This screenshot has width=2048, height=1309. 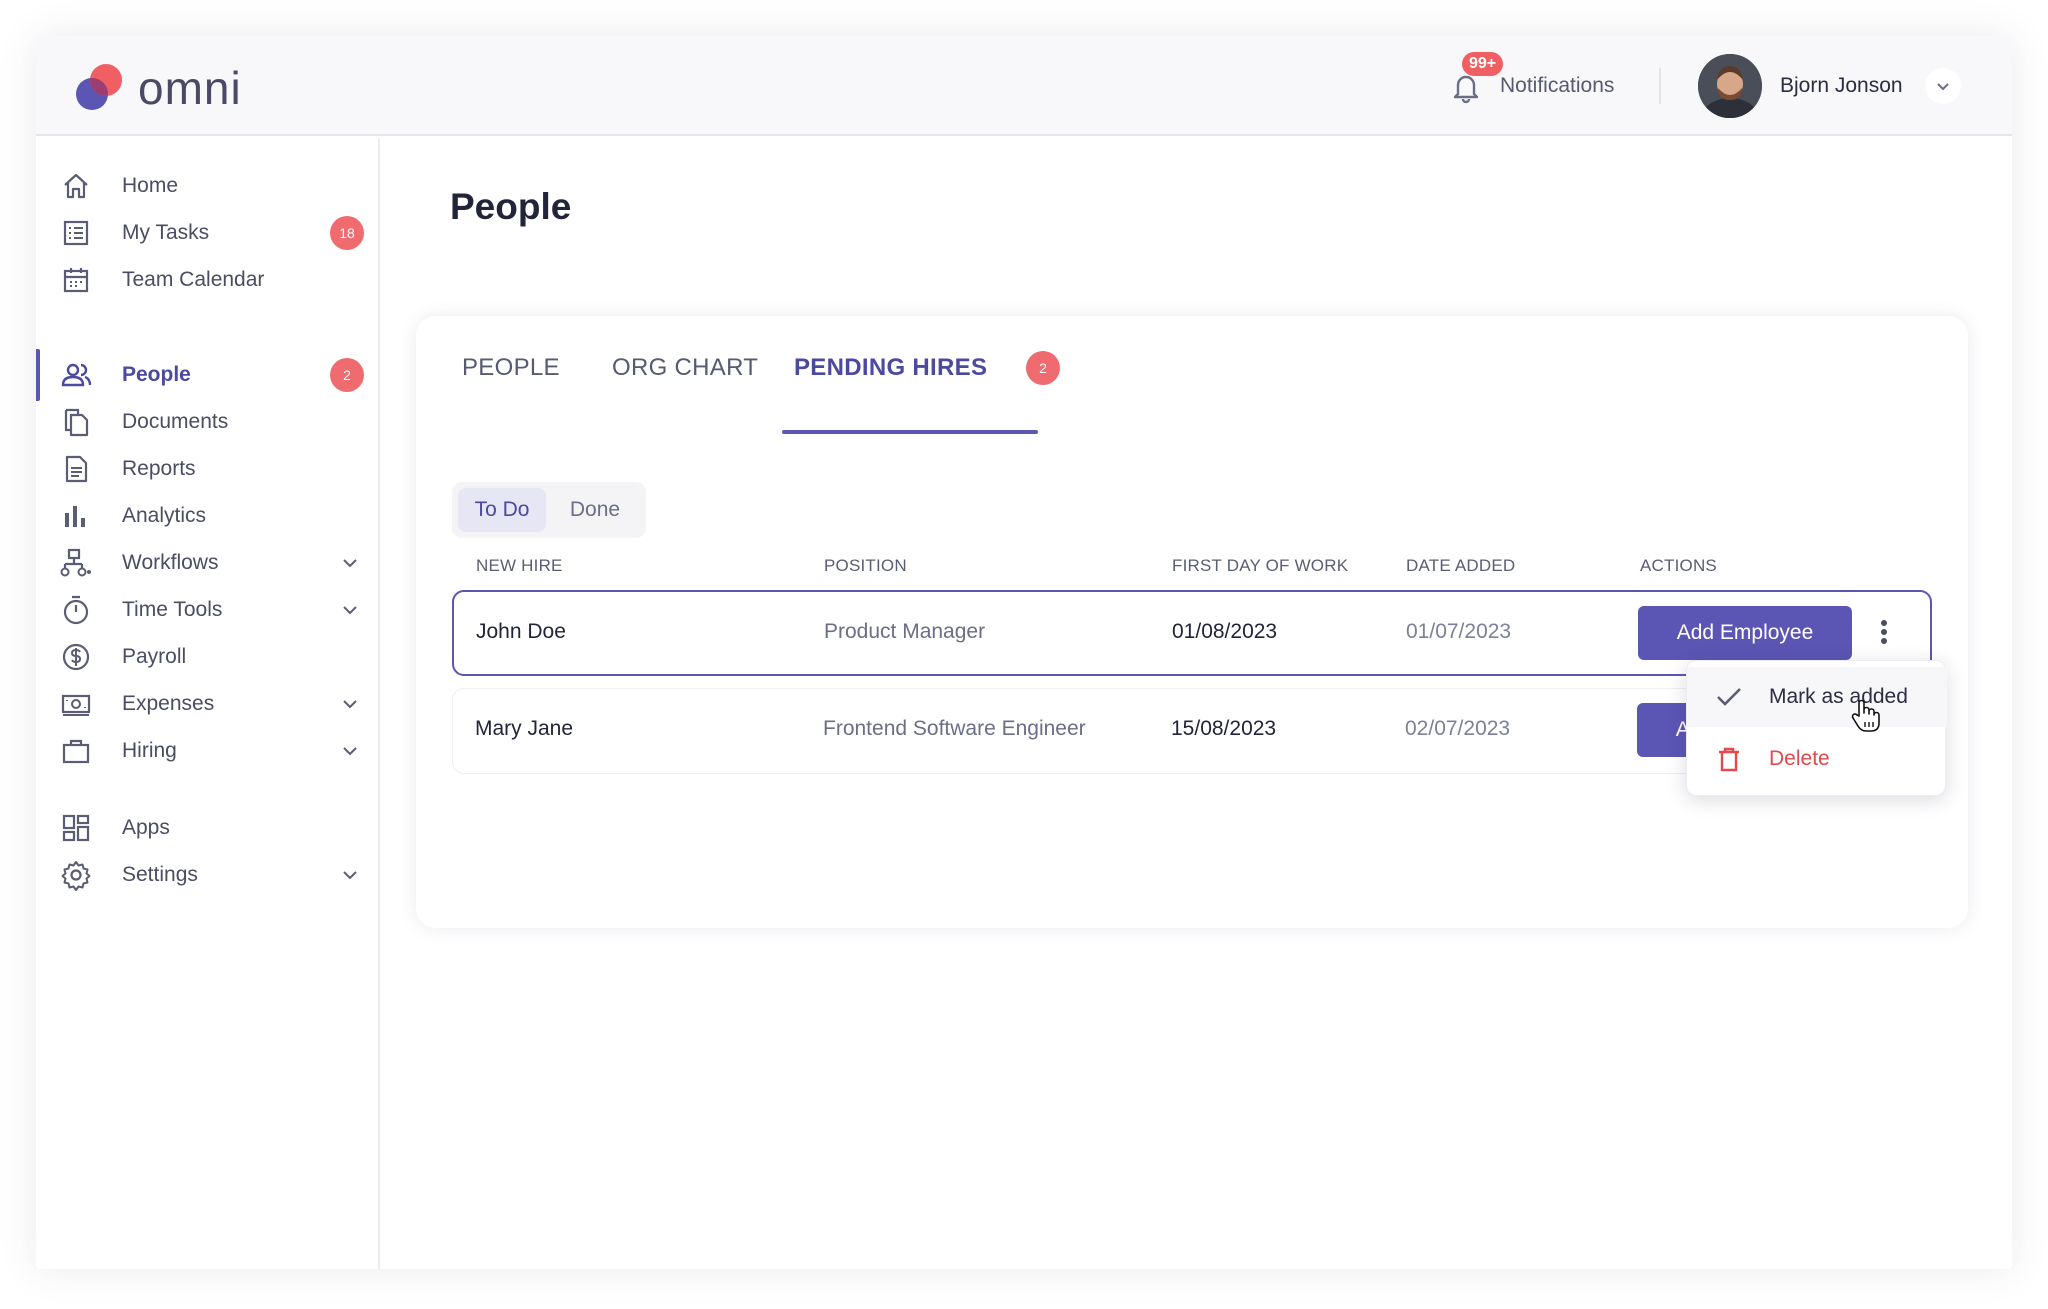 What do you see at coordinates (207, 828) in the screenshot?
I see `sidebar-item-apps: Apps` at bounding box center [207, 828].